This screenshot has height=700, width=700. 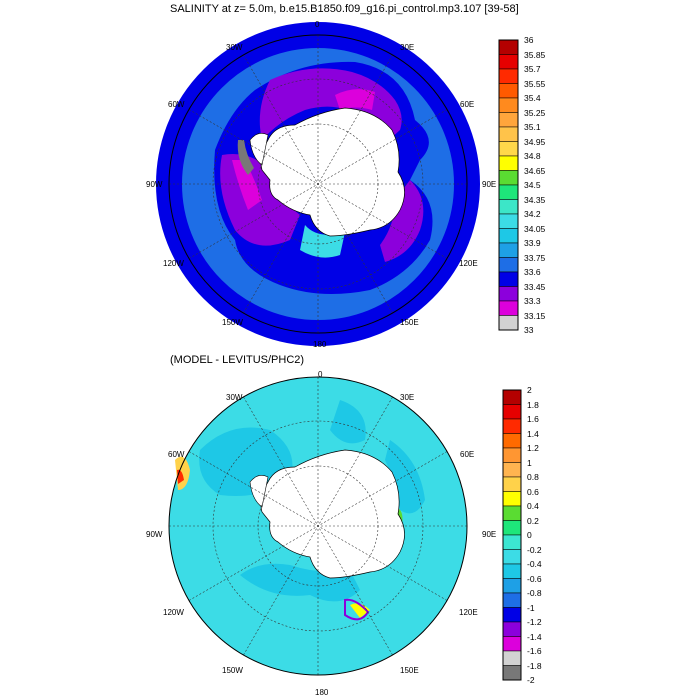 I want to click on top-lon-0: 0, so click(x=317, y=24).